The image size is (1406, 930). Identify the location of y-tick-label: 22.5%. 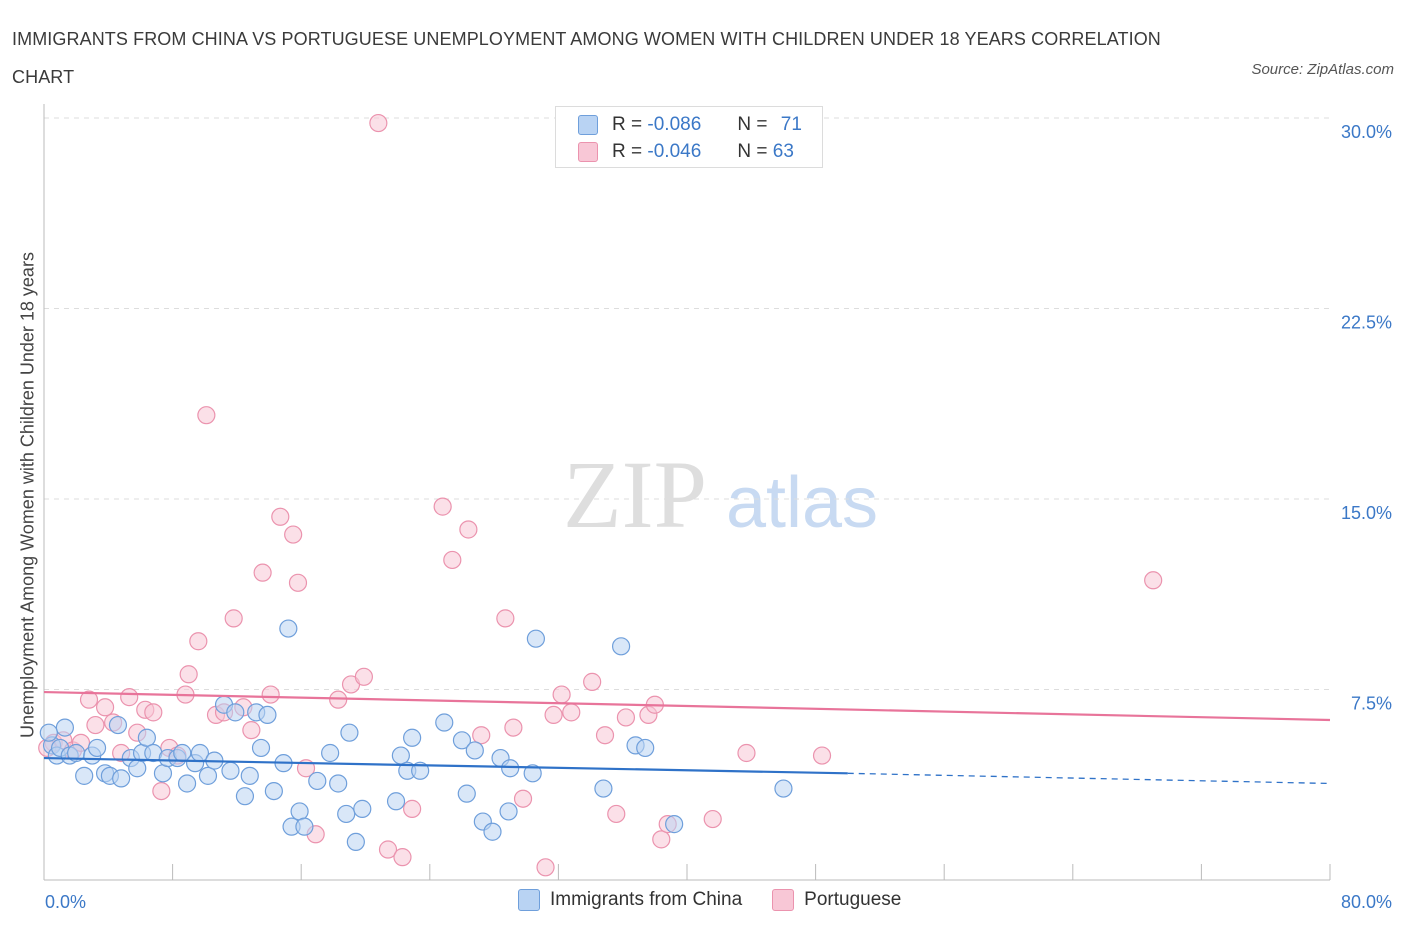
(1366, 323).